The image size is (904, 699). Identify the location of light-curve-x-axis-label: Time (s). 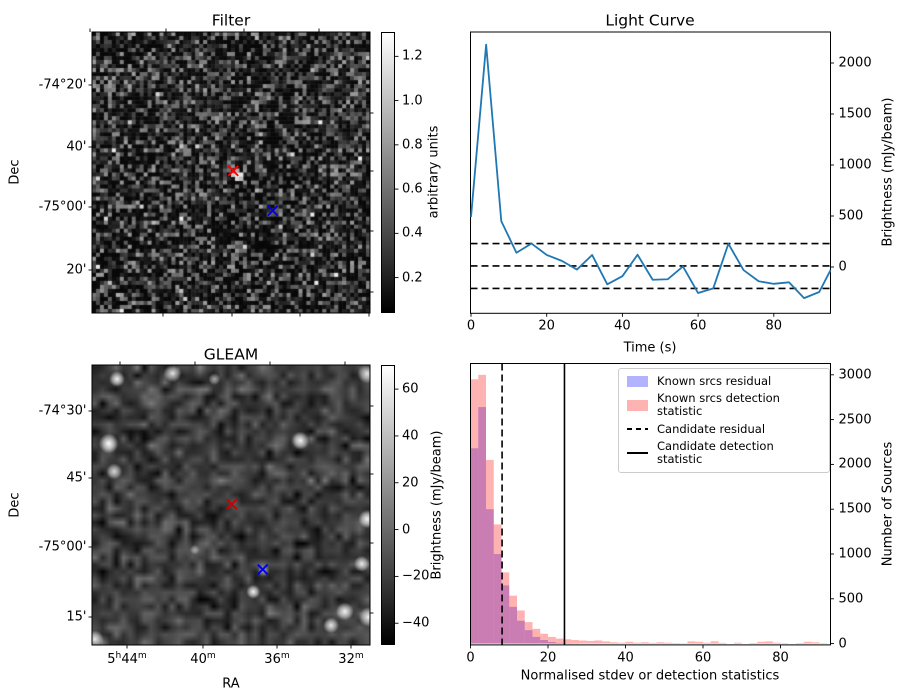
(650, 348).